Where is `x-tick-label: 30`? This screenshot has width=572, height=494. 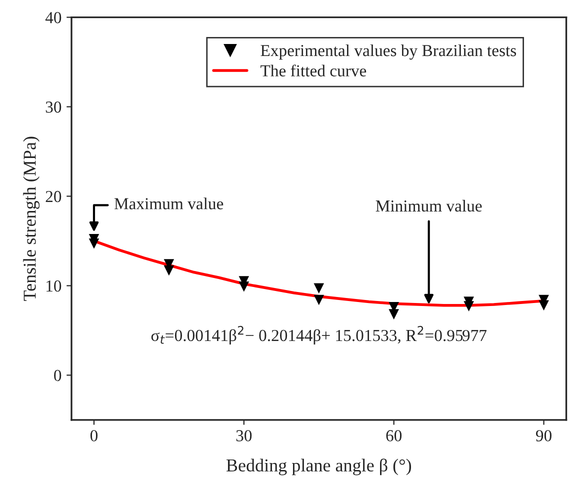
x-tick-label: 30 is located at coordinates (244, 436).